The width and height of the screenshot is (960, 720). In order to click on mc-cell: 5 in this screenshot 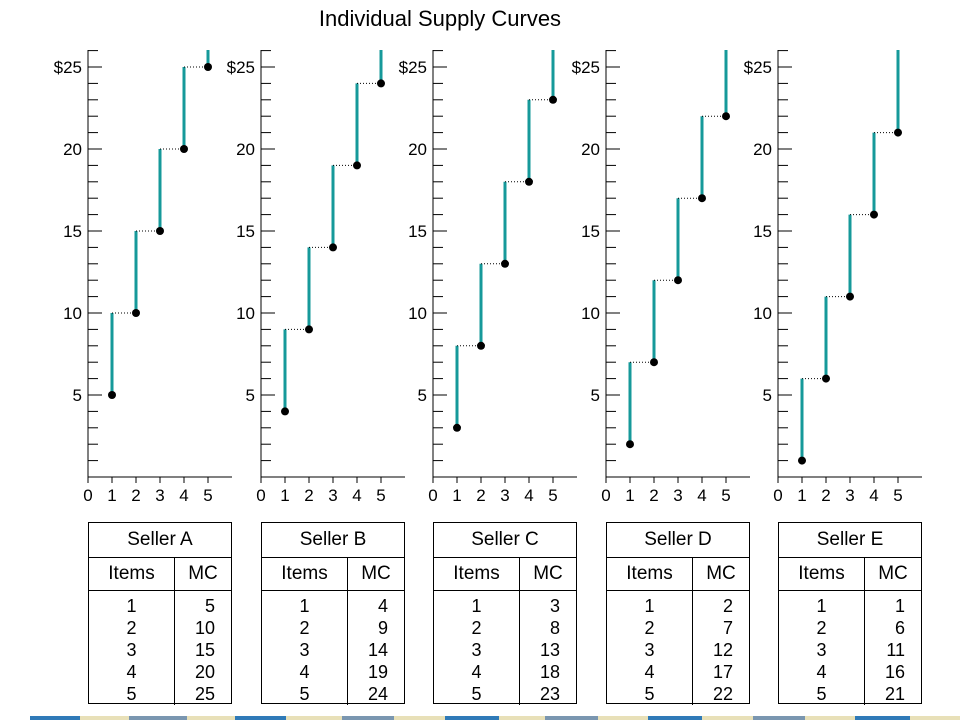, I will do `click(209, 606)`.